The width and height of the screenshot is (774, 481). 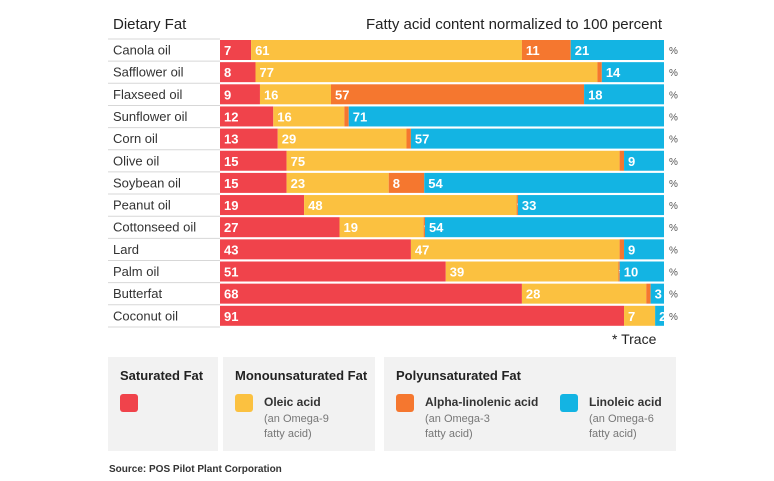 What do you see at coordinates (422, 249) in the screenshot?
I see `data-label: 47` at bounding box center [422, 249].